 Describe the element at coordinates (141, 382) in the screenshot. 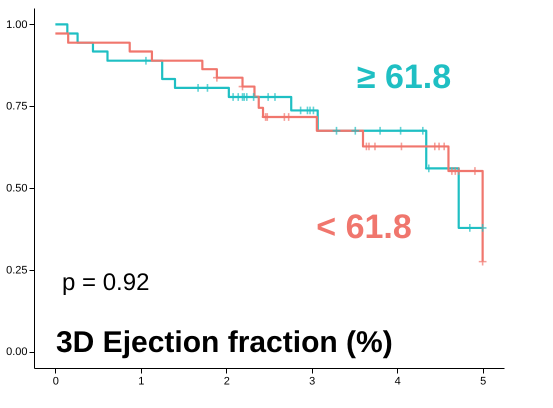

I see `x-tick-label: 1` at that location.